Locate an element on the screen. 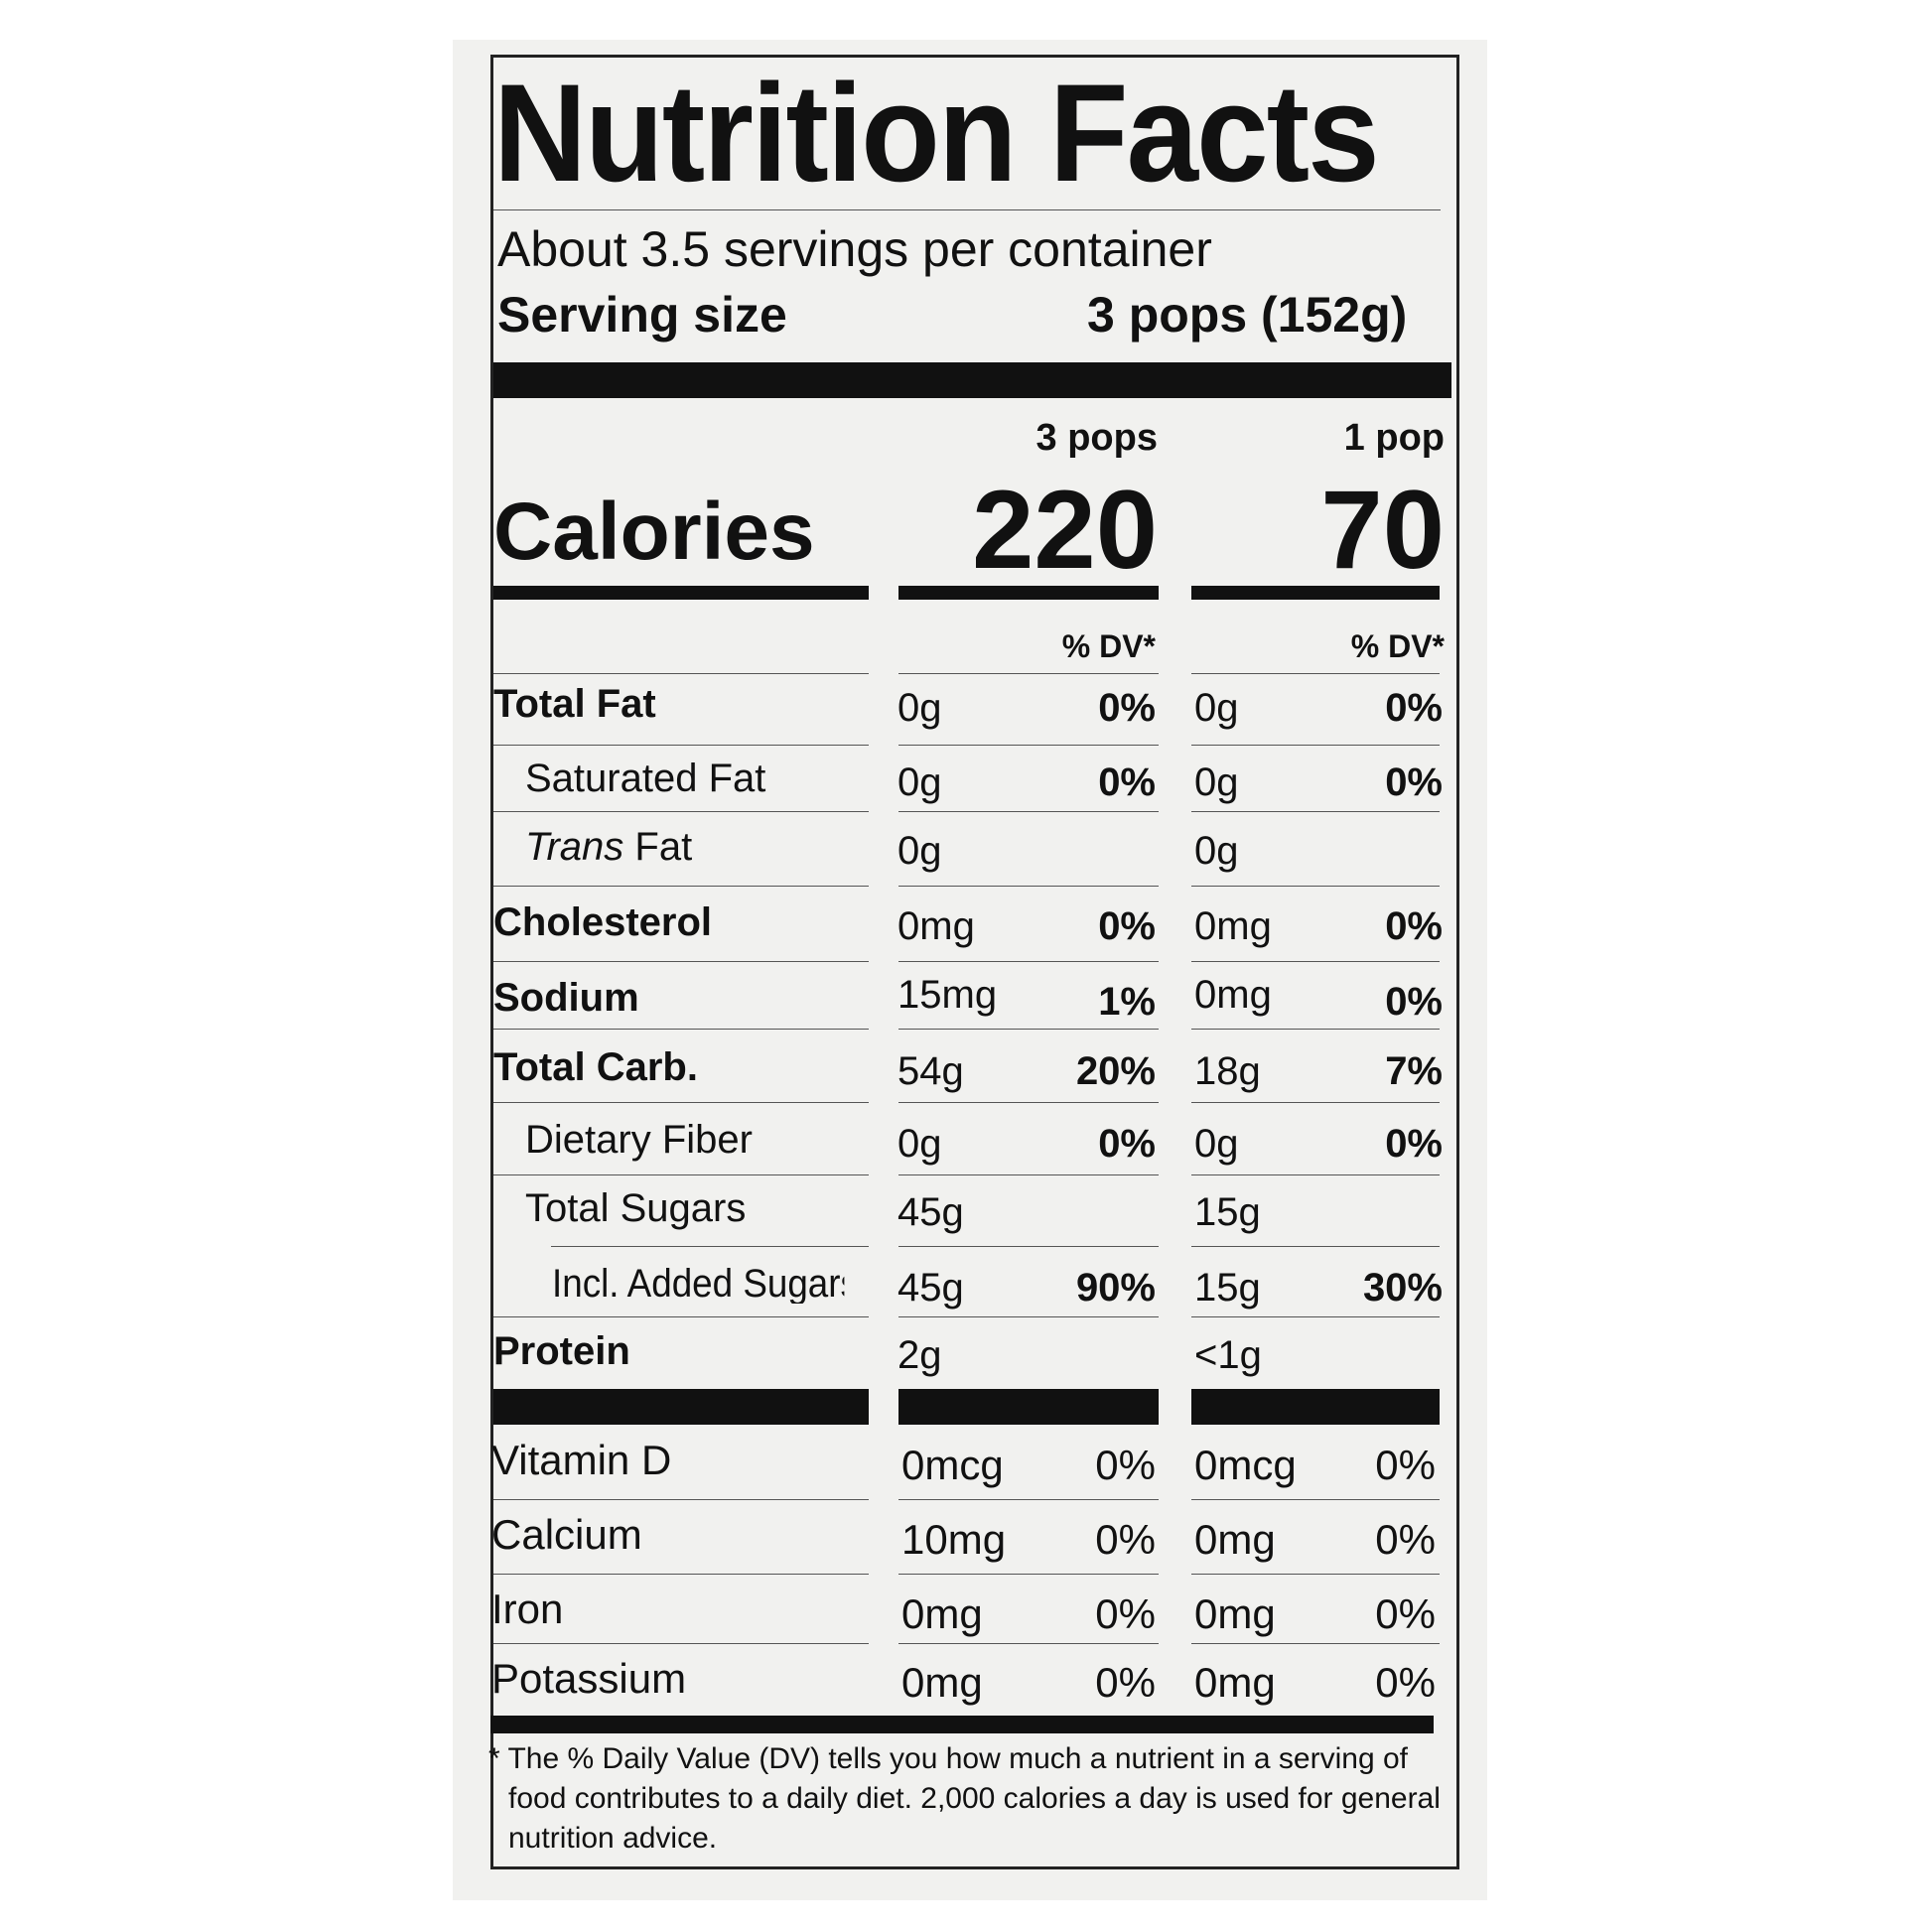  dv-header-2: % DV* is located at coordinates (1398, 646).